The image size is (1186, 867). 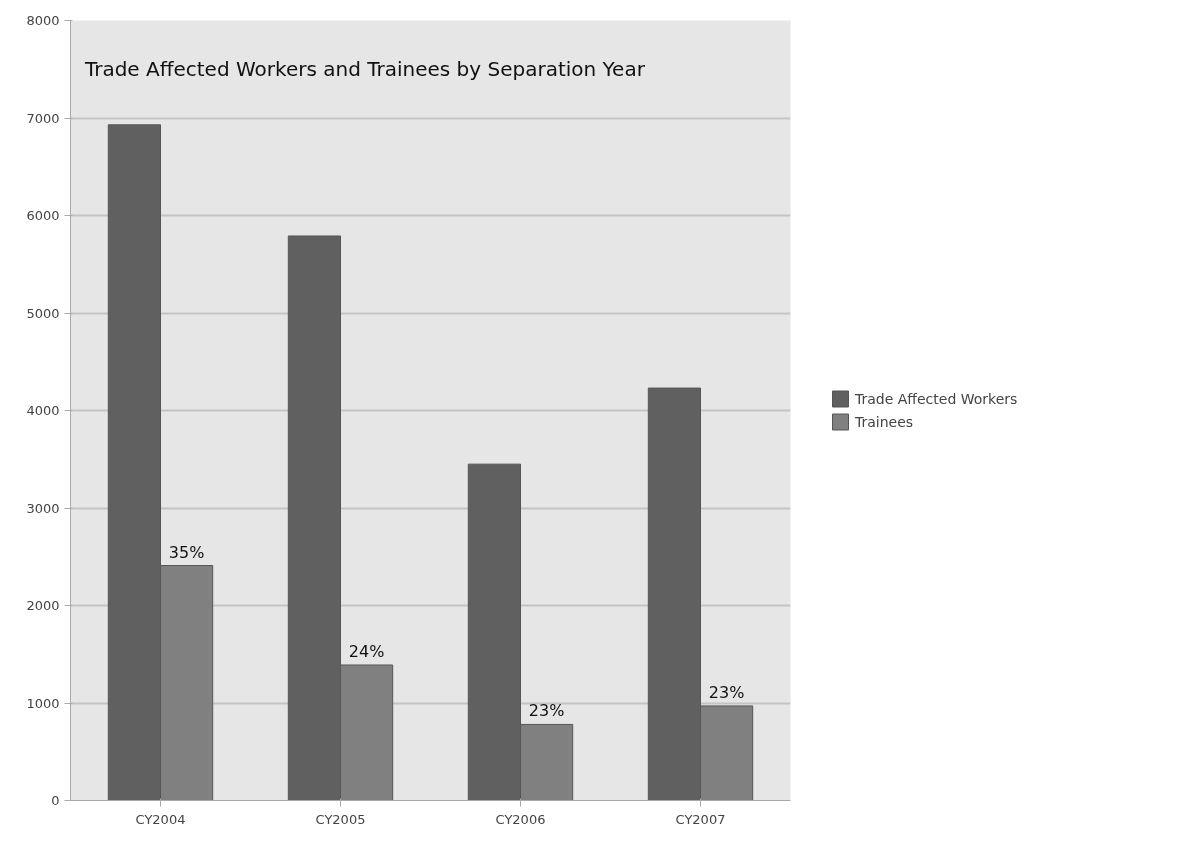 I want to click on y-tick-label: 5000, so click(x=43, y=313).